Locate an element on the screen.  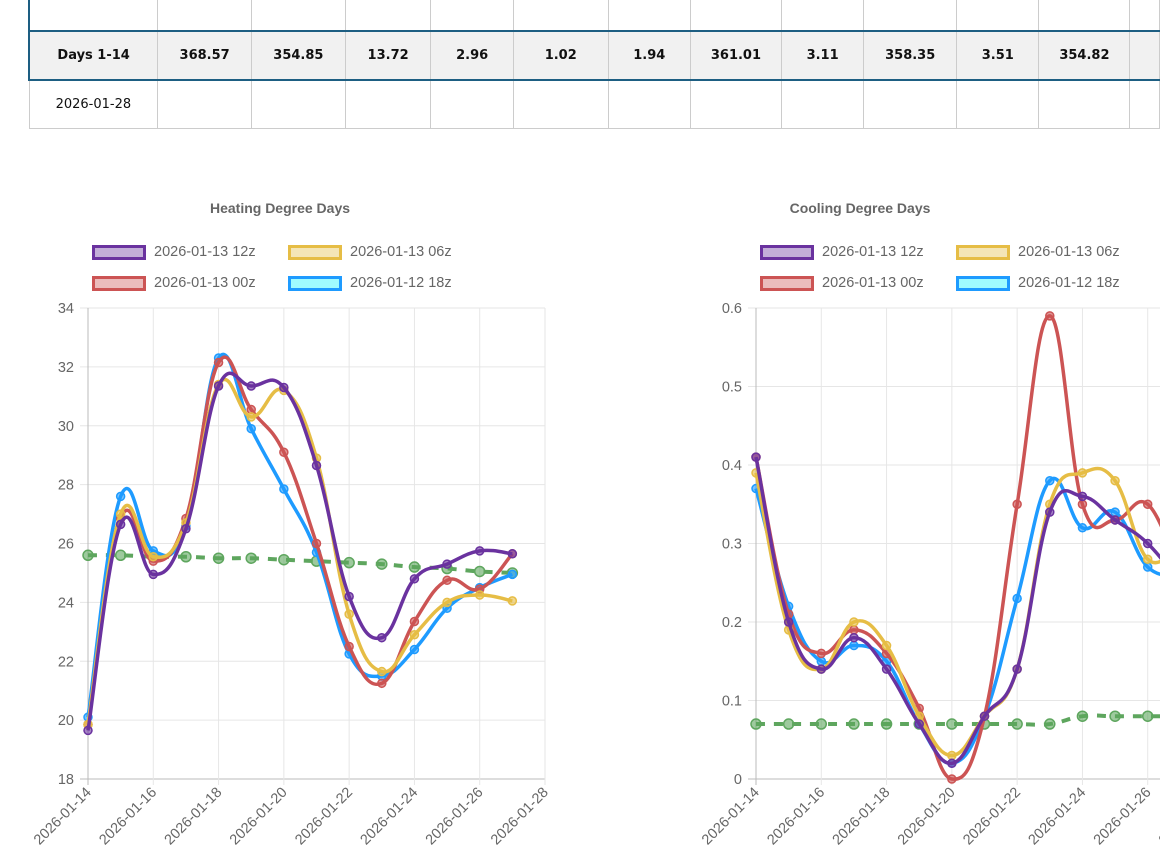
row-label-cell is located at coordinates (93, 16).